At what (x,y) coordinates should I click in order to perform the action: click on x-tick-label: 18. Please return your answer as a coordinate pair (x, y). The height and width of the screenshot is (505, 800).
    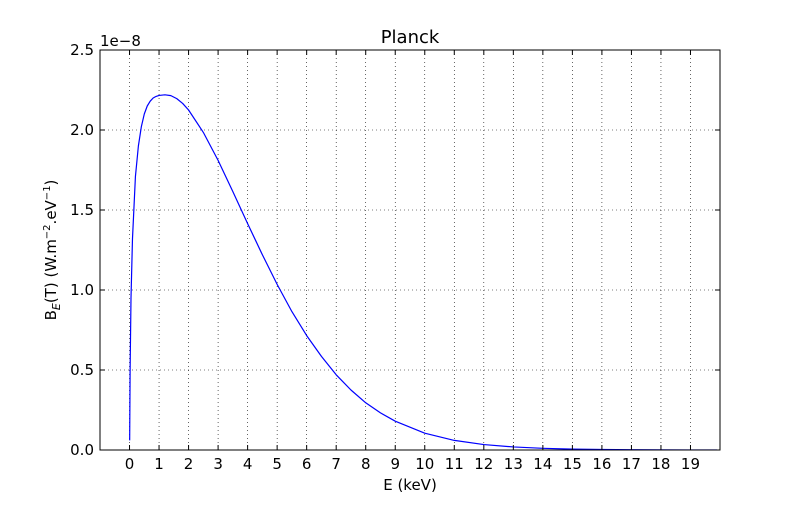
    Looking at the image, I should click on (660, 464).